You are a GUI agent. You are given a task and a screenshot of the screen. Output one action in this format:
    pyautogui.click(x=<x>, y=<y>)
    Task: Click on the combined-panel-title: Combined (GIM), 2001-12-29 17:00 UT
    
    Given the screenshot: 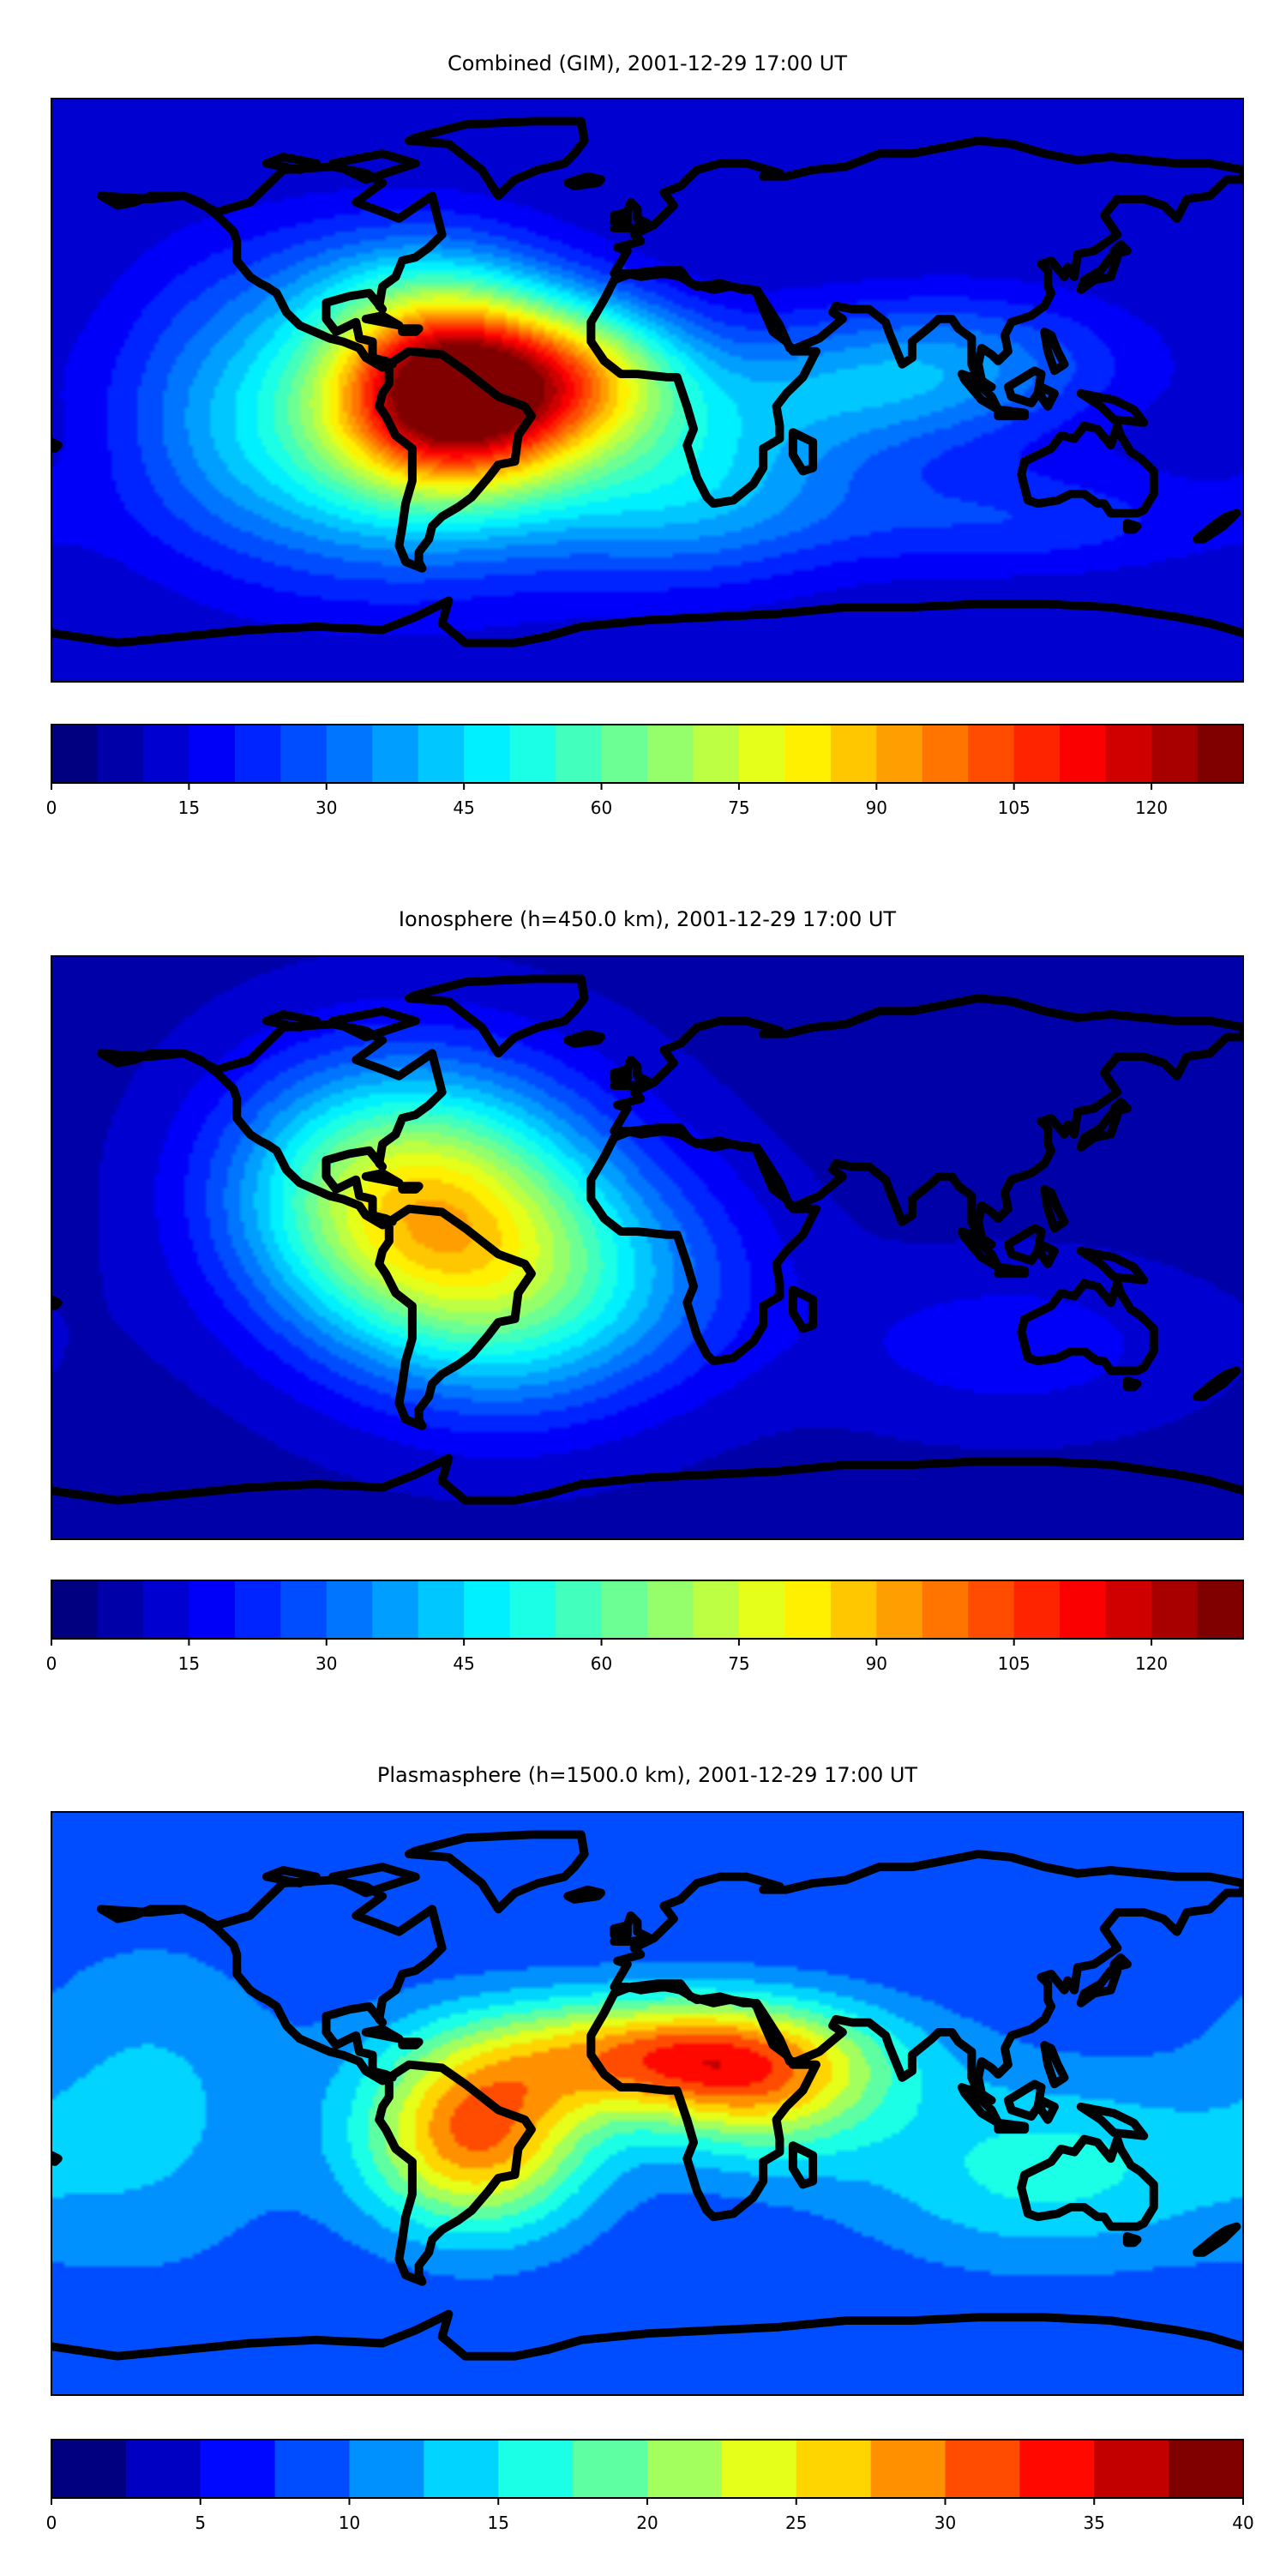 What is the action you would take?
    pyautogui.click(x=647, y=63)
    